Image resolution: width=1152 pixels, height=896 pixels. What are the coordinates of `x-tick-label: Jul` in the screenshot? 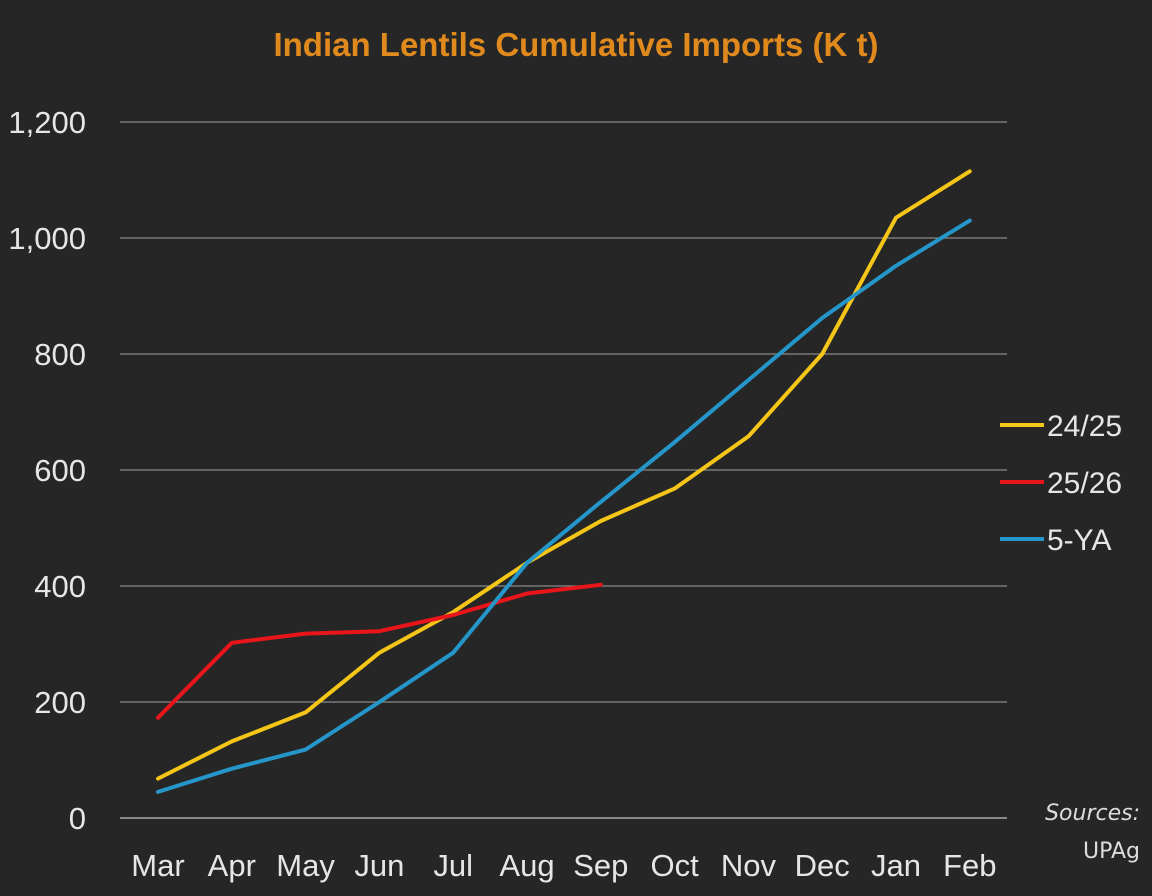 It's located at (453, 865).